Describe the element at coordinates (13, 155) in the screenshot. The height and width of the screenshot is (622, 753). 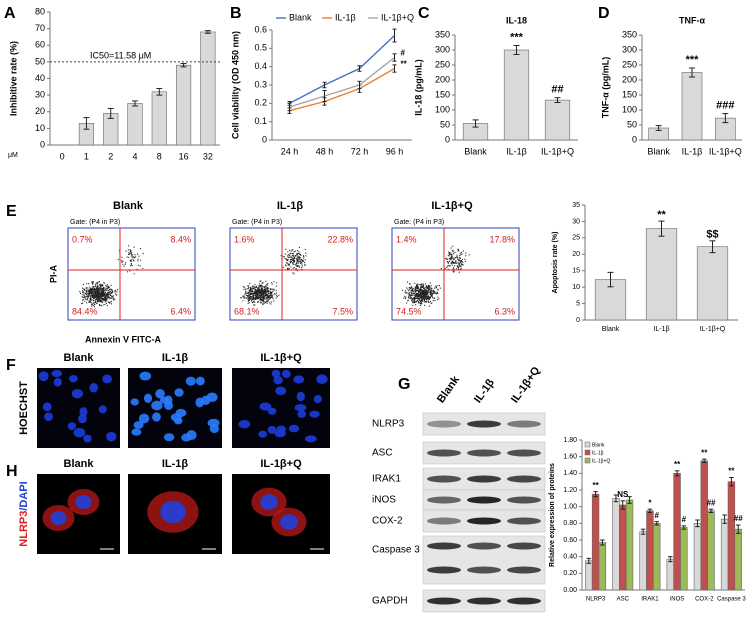
I see `x-unit: μM` at that location.